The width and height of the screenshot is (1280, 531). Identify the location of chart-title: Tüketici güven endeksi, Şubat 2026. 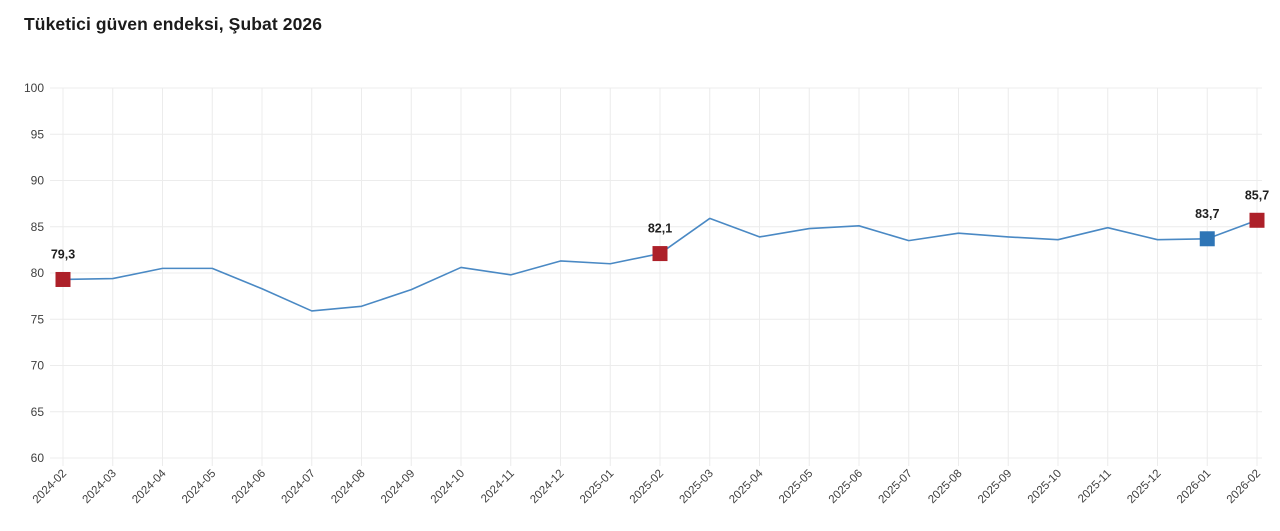
(173, 24).